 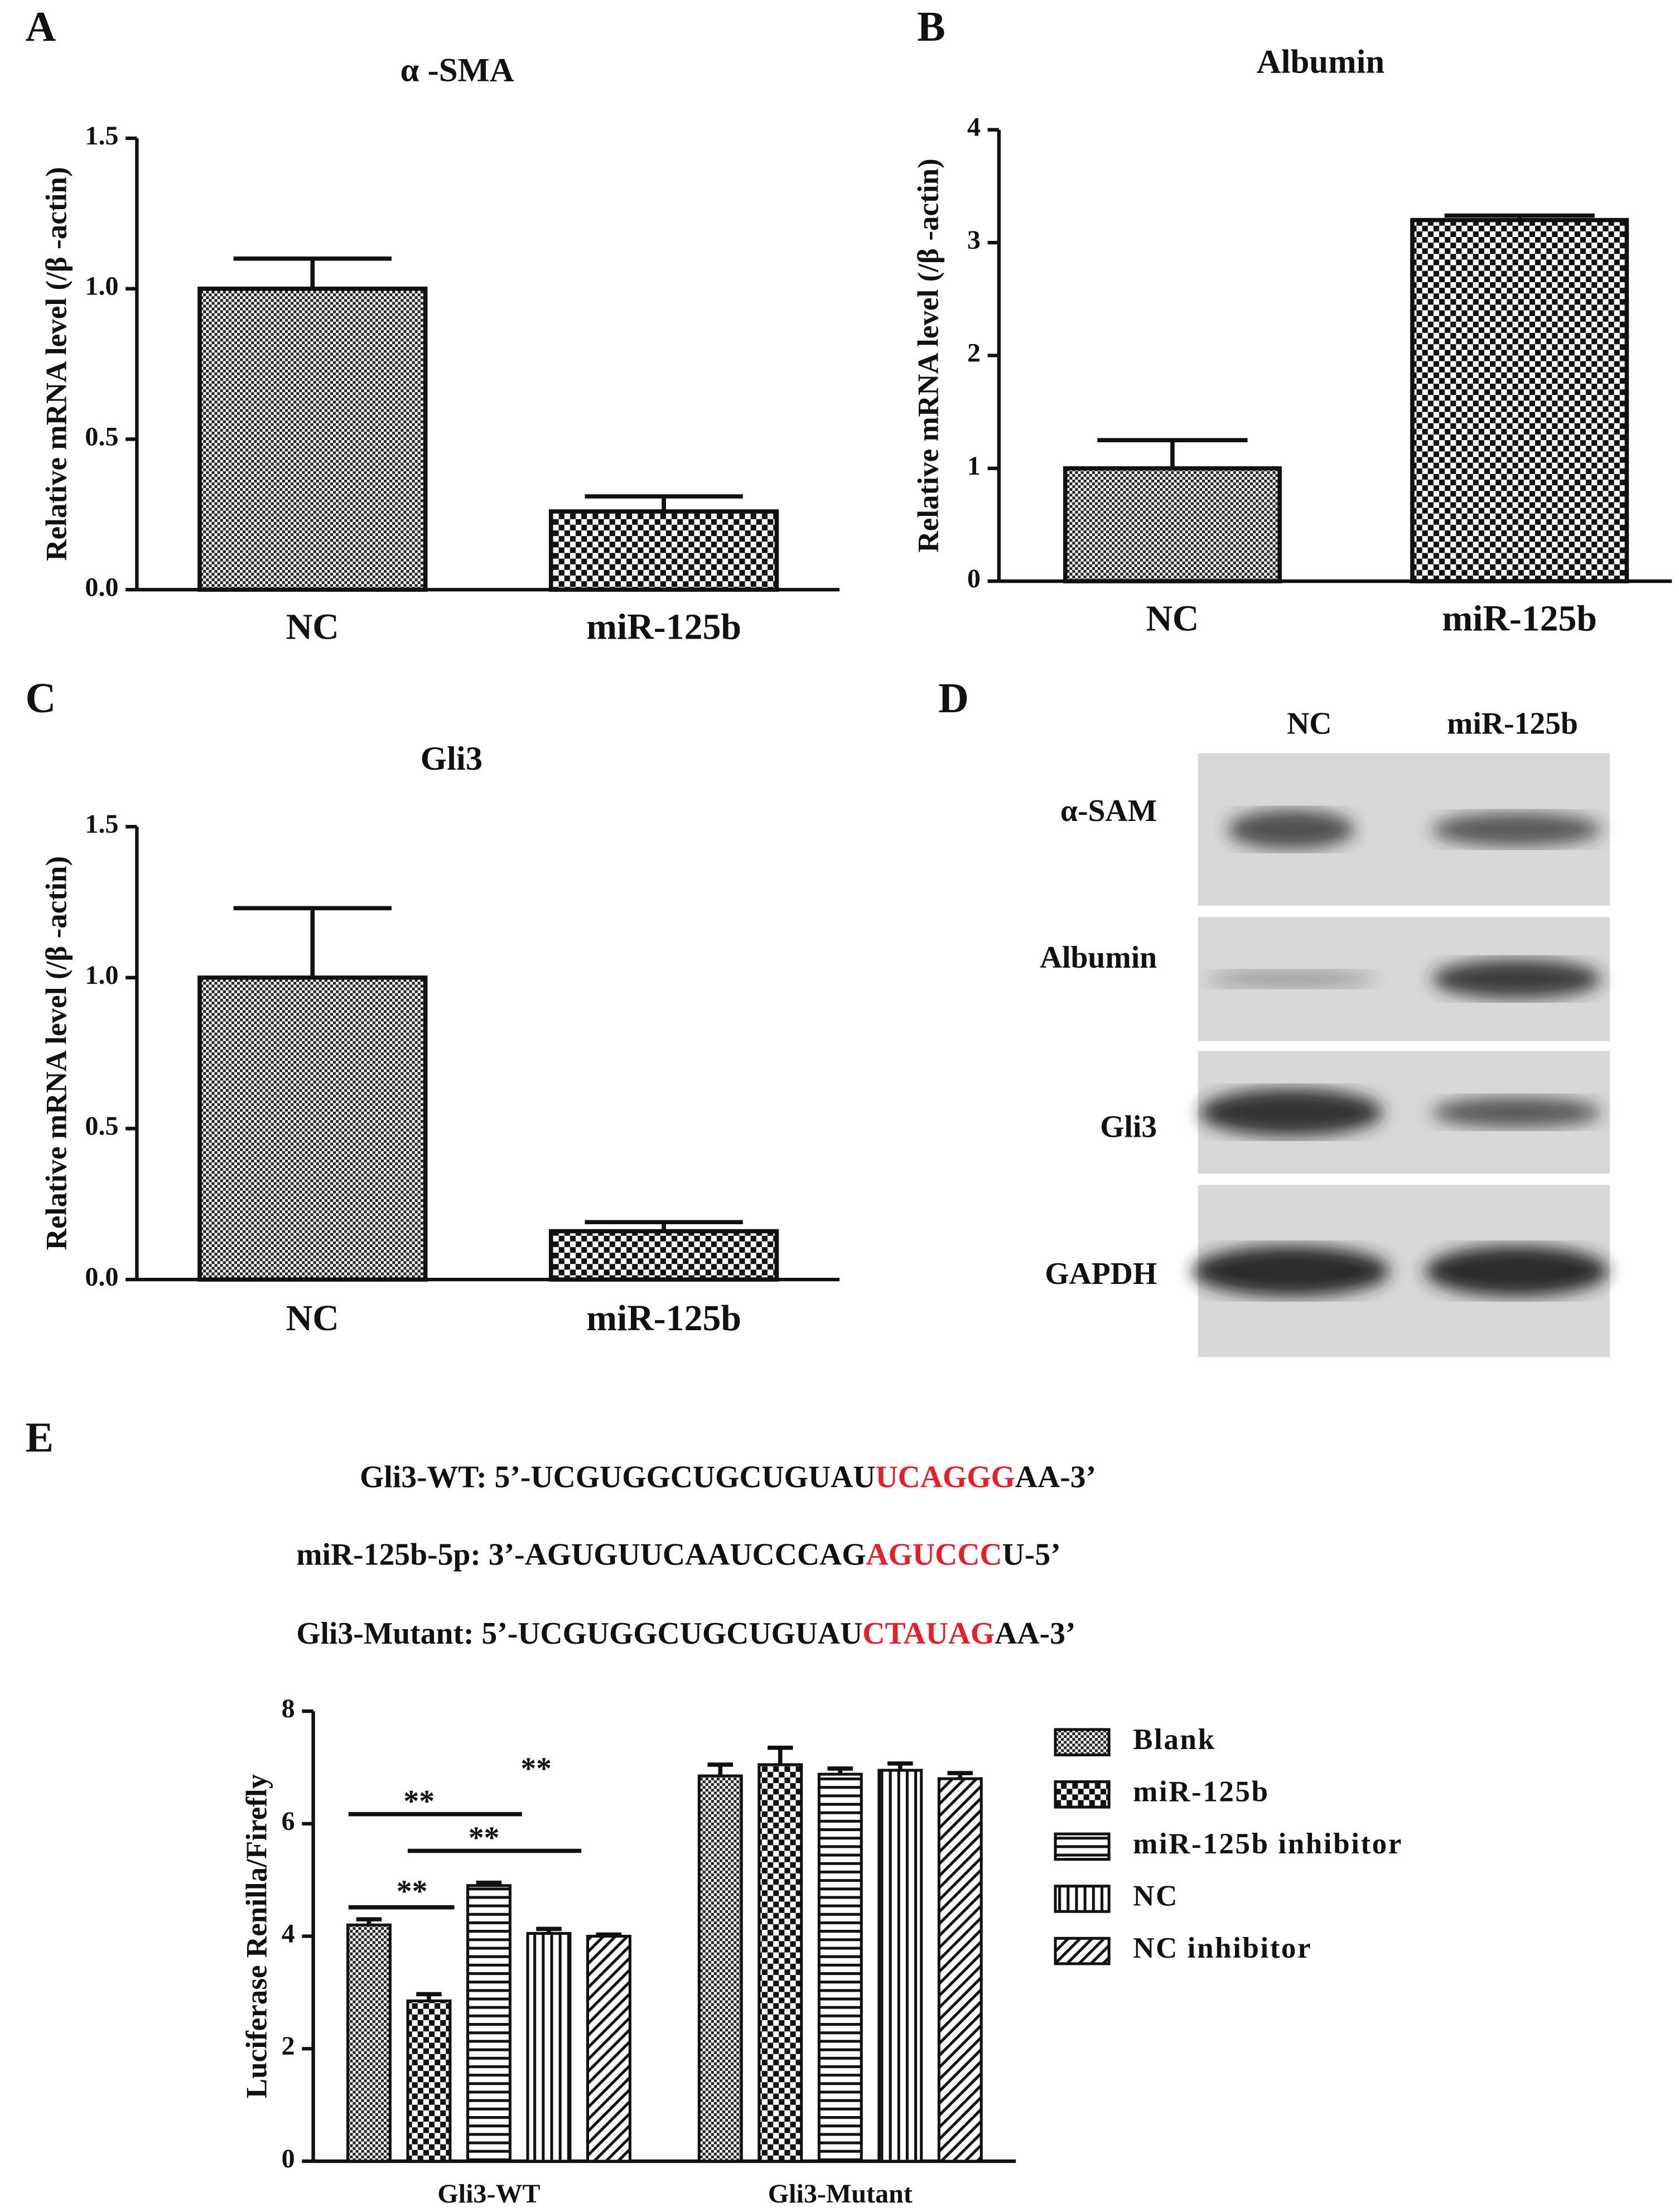 I want to click on legend-label: Blank, so click(x=1174, y=1739).